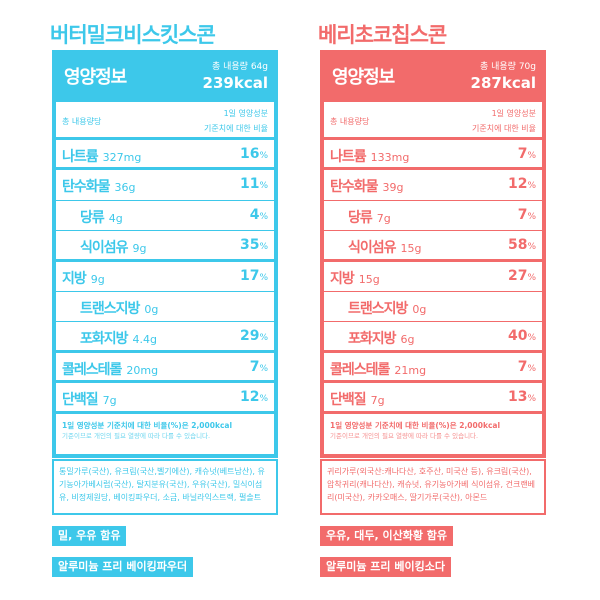  I want to click on nutrient-name: 지방 9g, so click(83, 278).